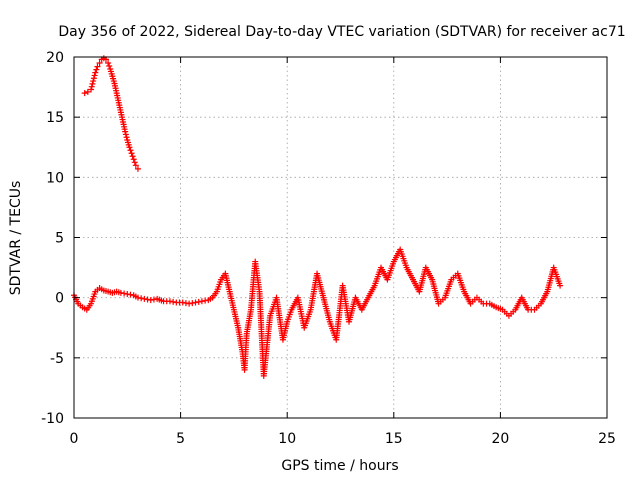 This screenshot has width=640, height=480. I want to click on x-tick-label: 5, so click(180, 439).